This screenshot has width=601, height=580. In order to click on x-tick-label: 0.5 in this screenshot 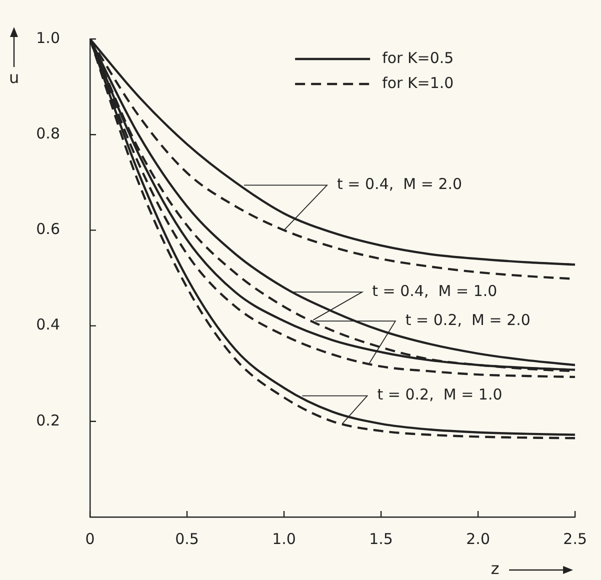, I will do `click(187, 539)`.